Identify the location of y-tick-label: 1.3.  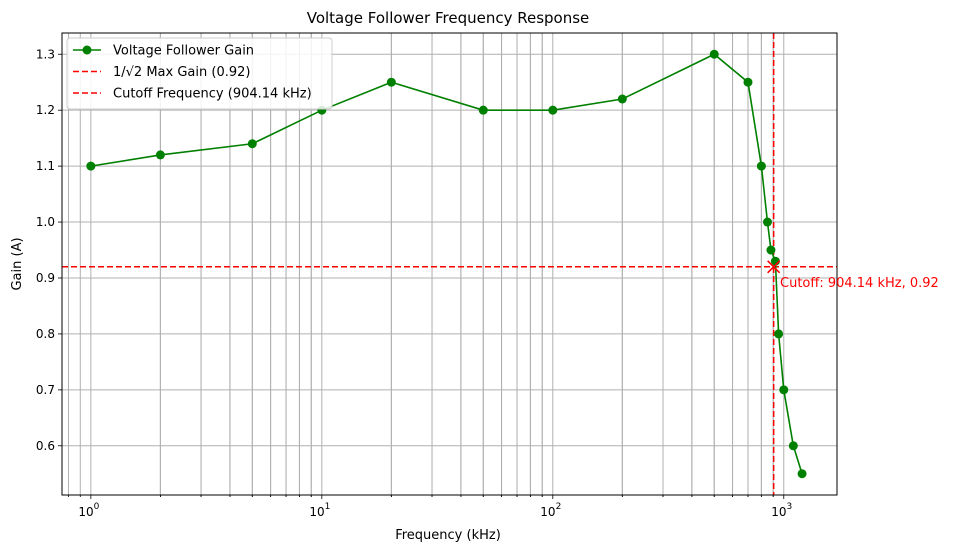
(45, 54).